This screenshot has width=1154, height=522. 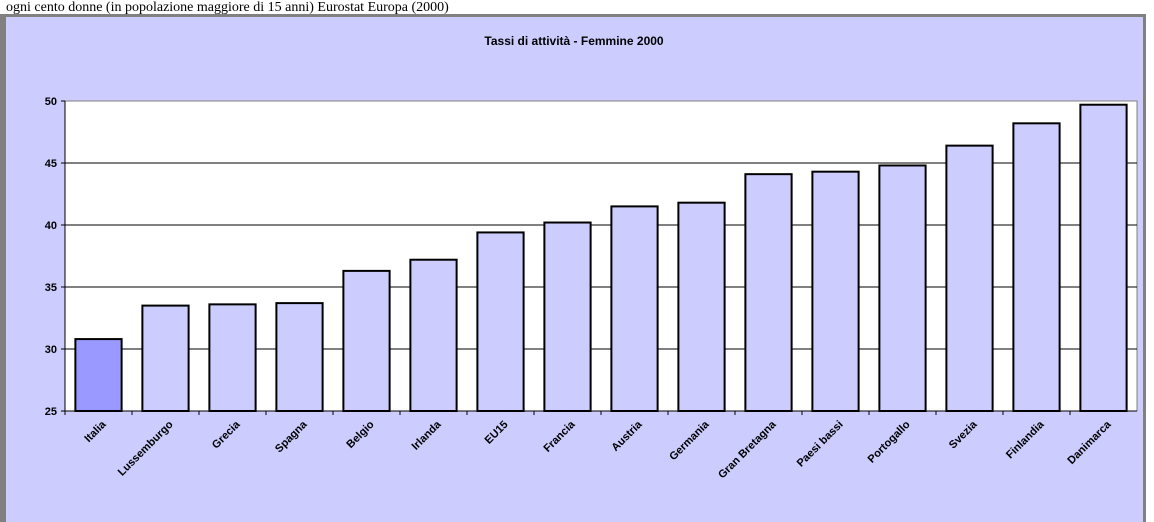 What do you see at coordinates (226, 434) in the screenshot?
I see `x-tick-label: Grecia` at bounding box center [226, 434].